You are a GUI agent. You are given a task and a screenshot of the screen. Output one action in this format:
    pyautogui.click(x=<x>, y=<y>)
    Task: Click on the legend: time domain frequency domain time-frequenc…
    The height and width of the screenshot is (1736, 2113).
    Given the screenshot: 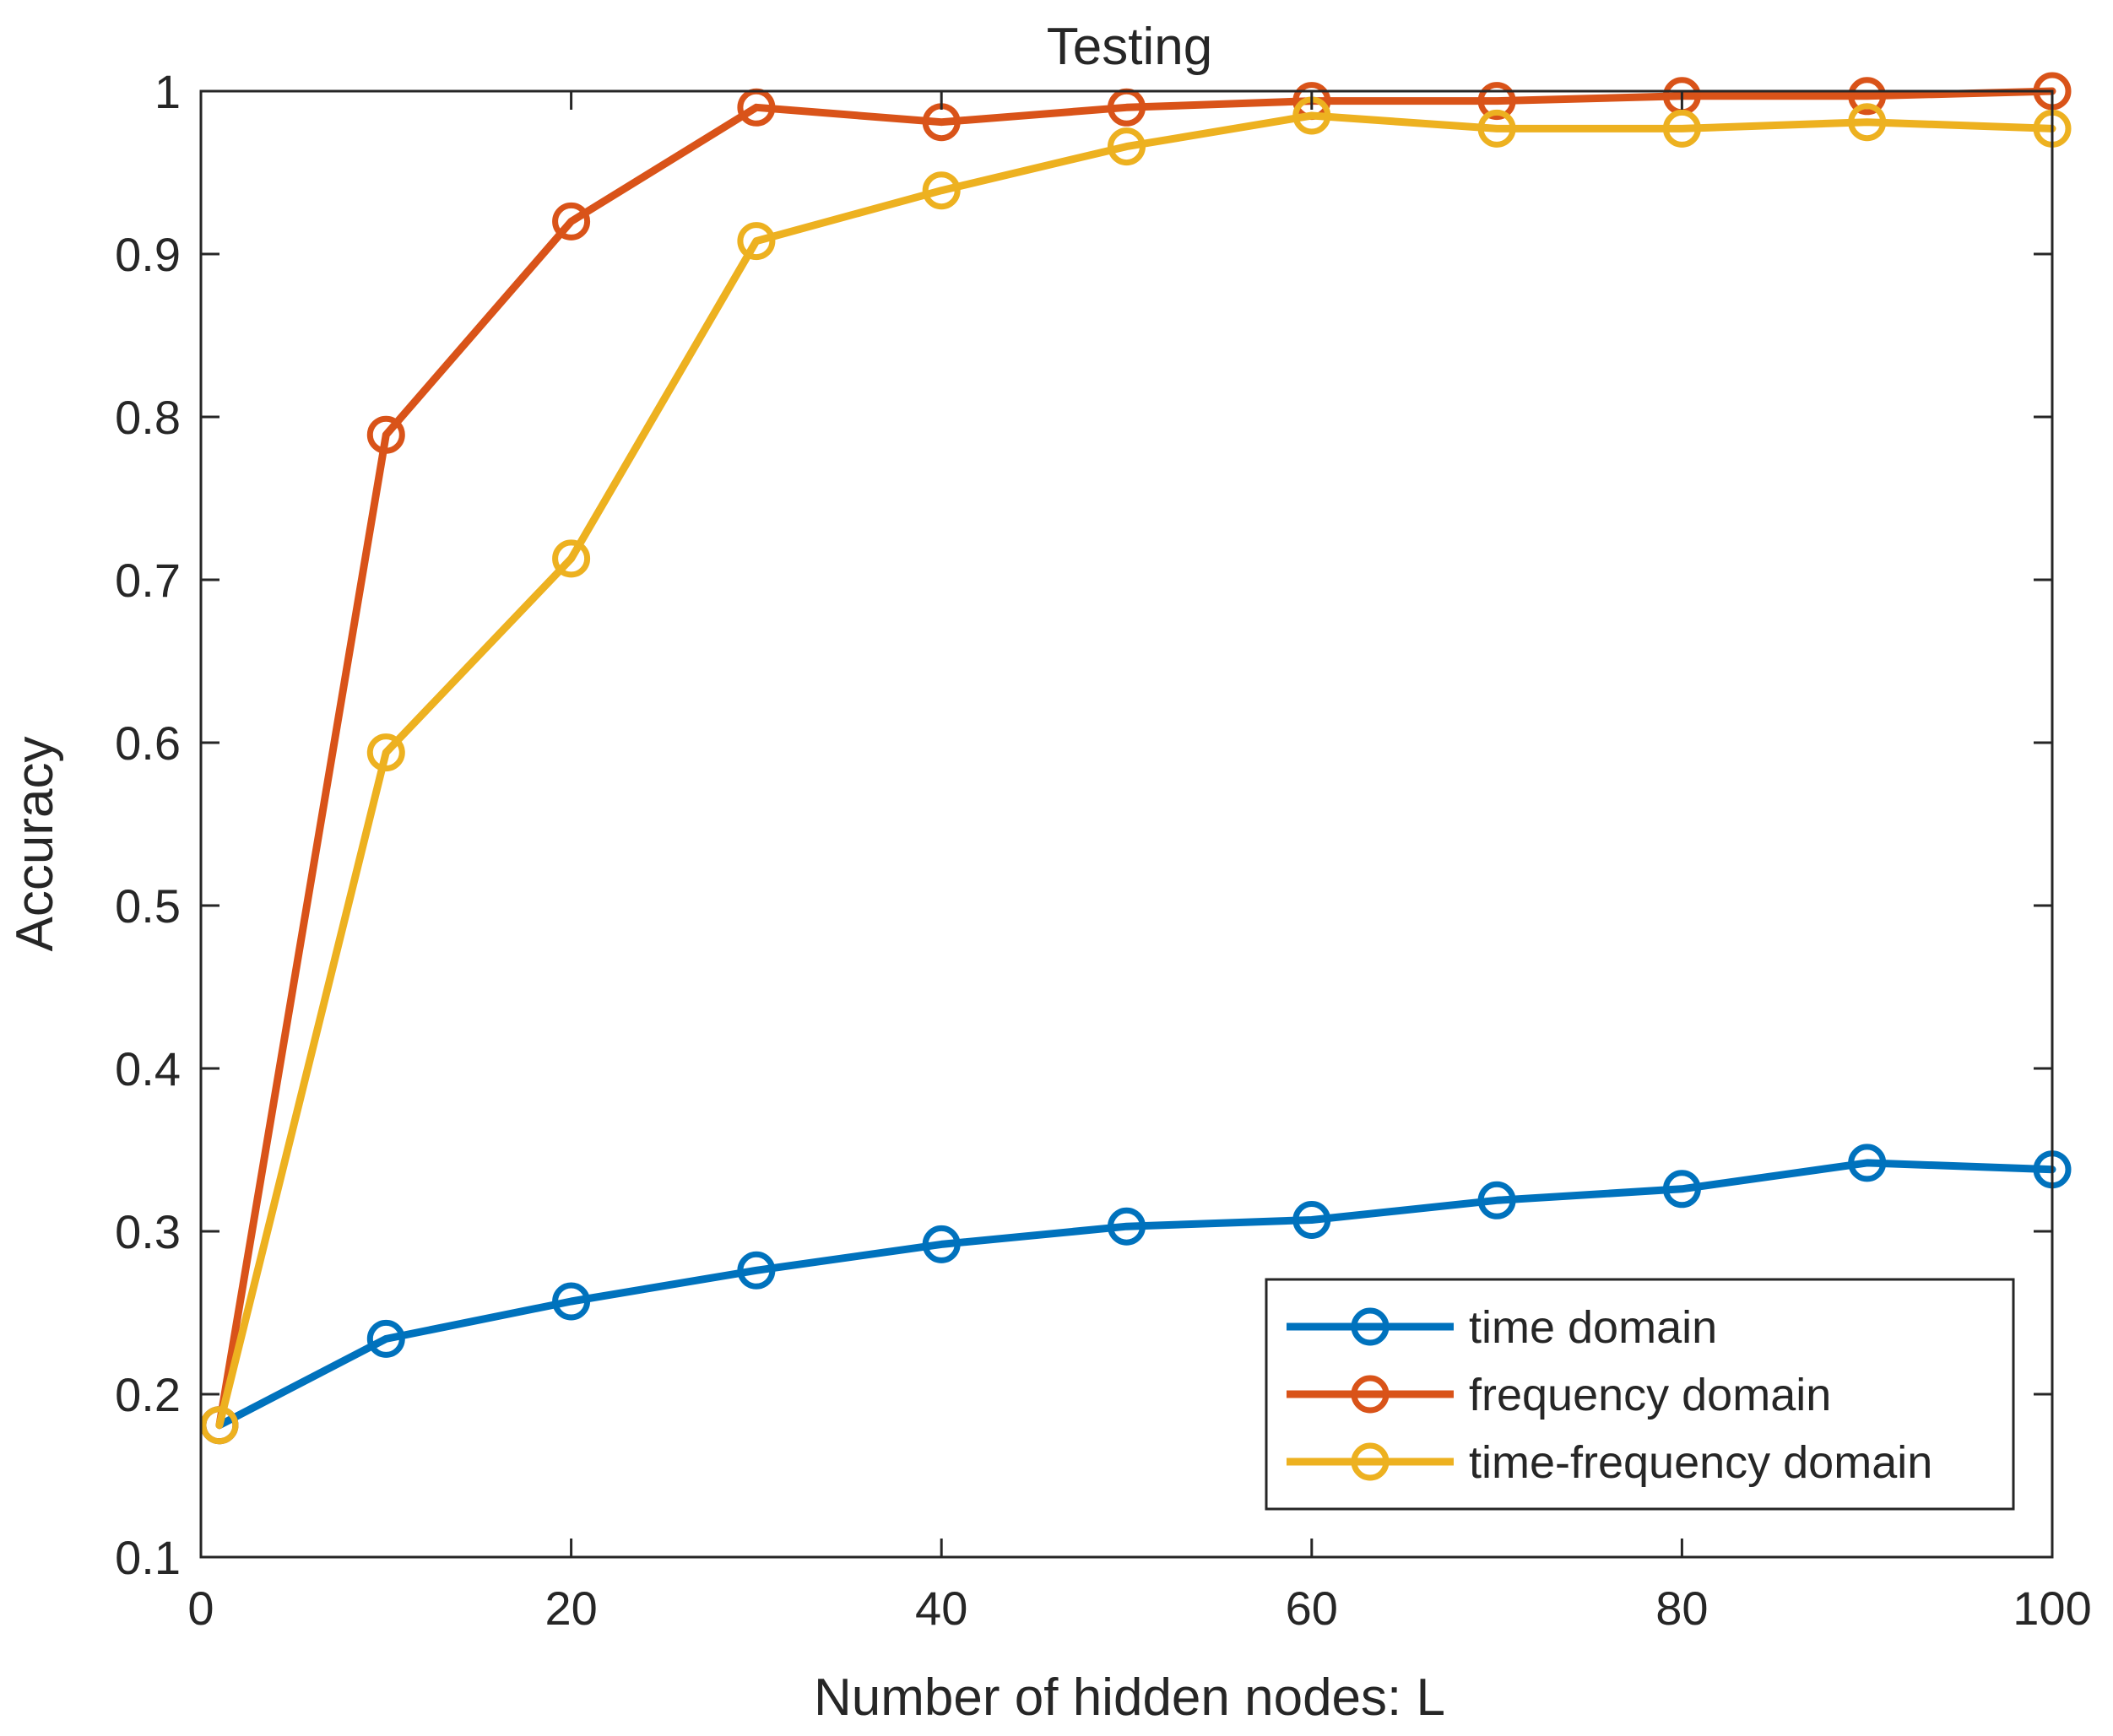 What is the action you would take?
    pyautogui.click(x=1640, y=1394)
    